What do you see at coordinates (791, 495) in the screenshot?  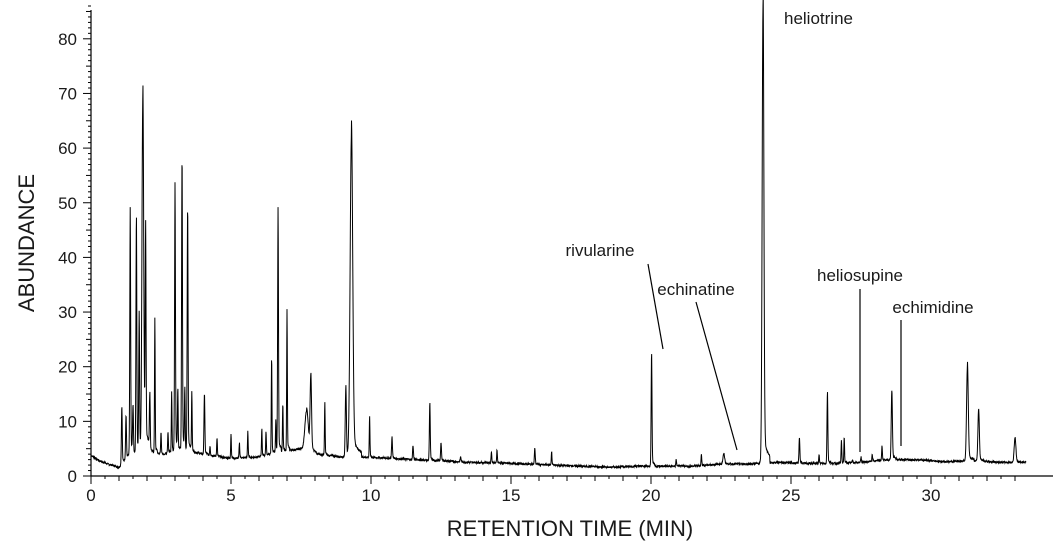 I see `x-tick-label: 25` at bounding box center [791, 495].